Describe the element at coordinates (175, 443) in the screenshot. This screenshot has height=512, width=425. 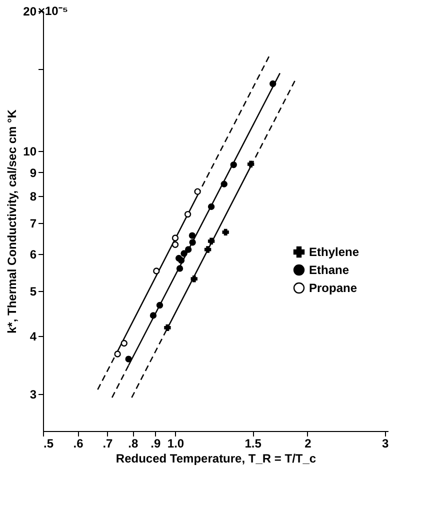
I see `x-tick-label: 1.0` at that location.